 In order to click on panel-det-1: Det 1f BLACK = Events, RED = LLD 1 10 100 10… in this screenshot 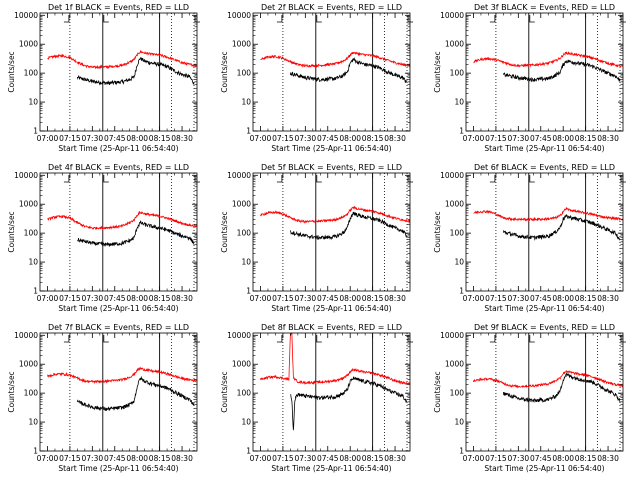, I will do `click(104, 78)`.